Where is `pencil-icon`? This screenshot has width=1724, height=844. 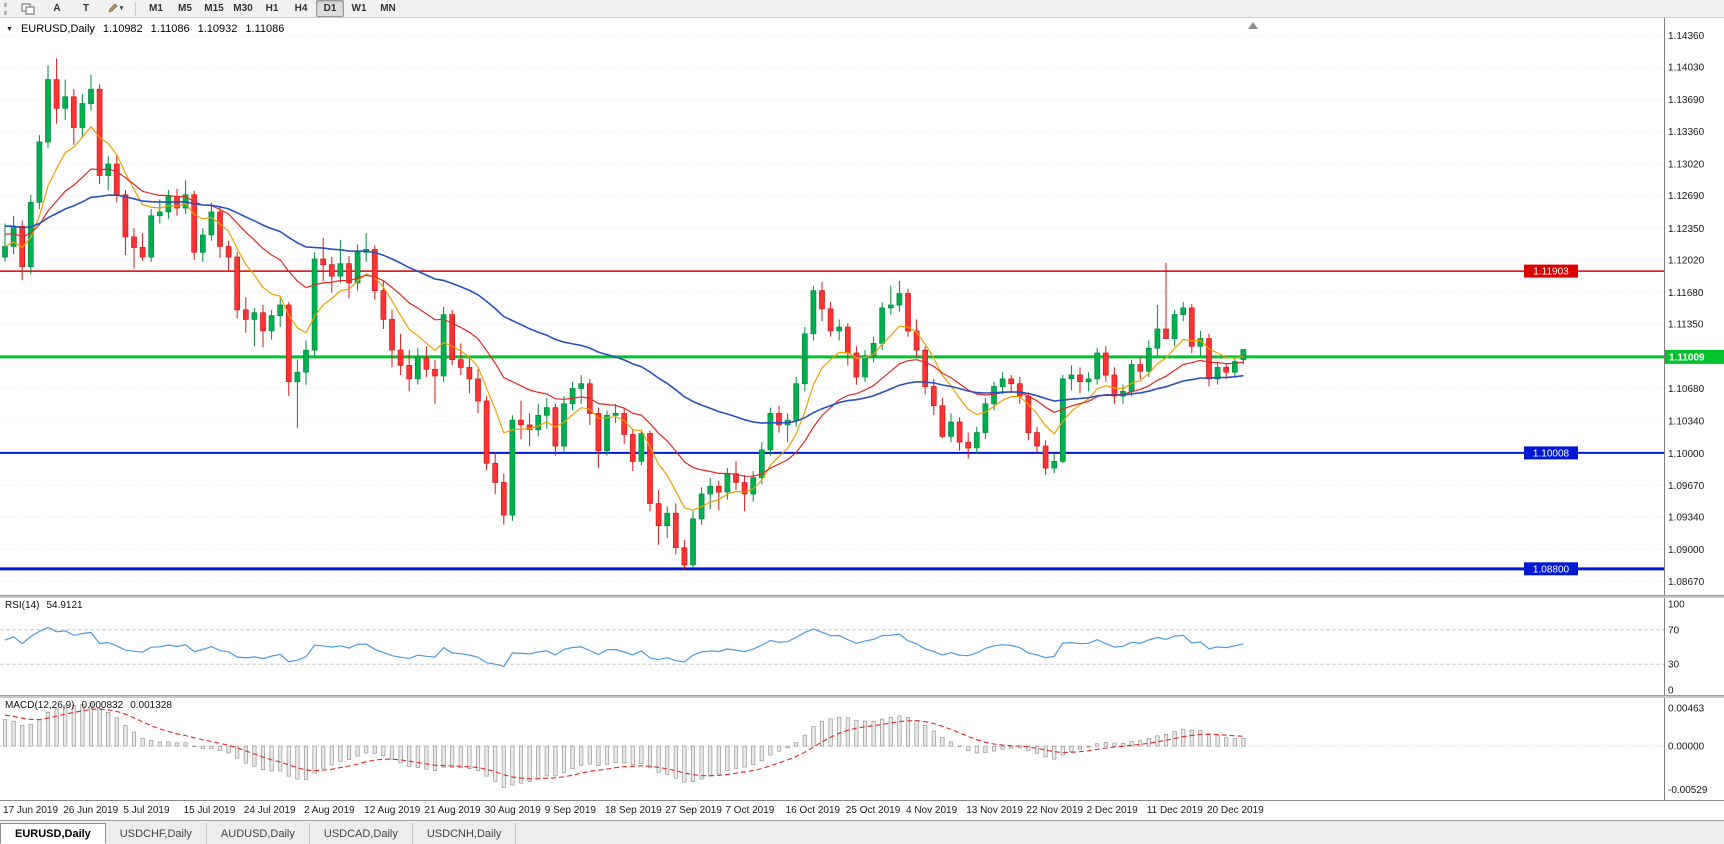 pencil-icon is located at coordinates (113, 8).